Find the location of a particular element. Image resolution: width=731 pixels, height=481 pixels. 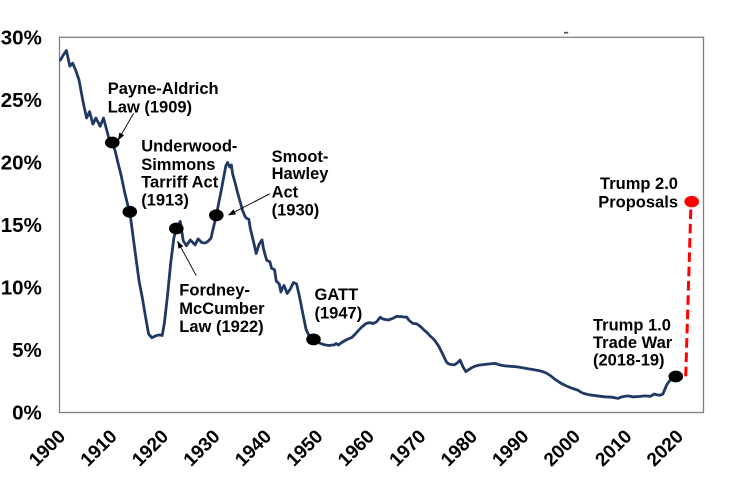

svg-text: Hawley is located at coordinates (301, 174).